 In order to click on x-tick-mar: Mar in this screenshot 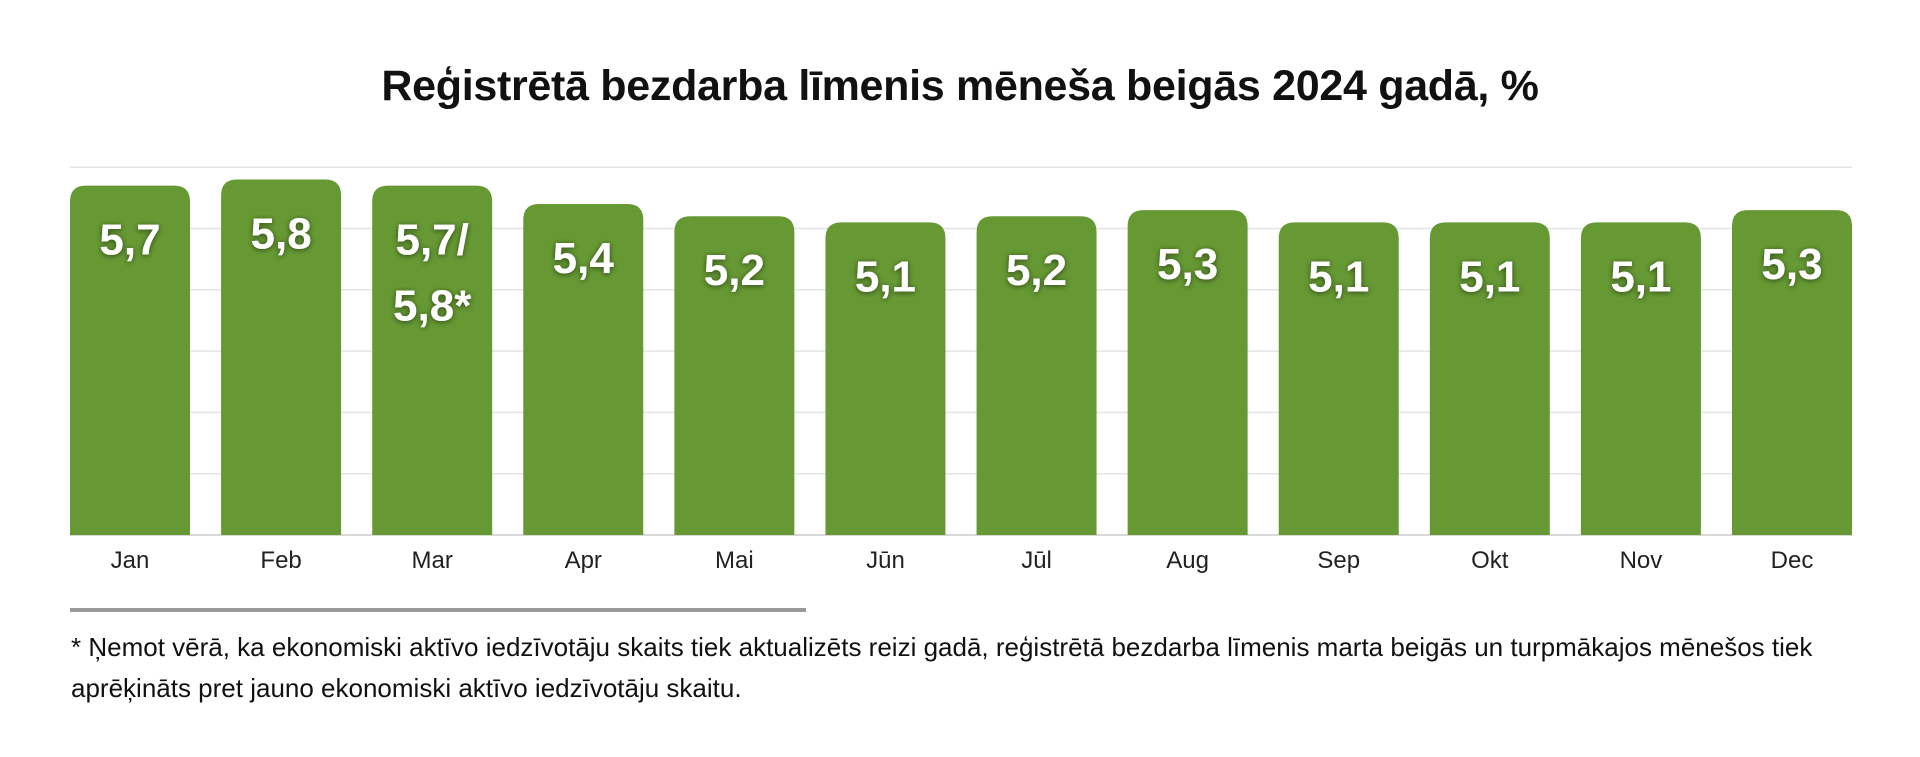, I will do `click(432, 560)`.